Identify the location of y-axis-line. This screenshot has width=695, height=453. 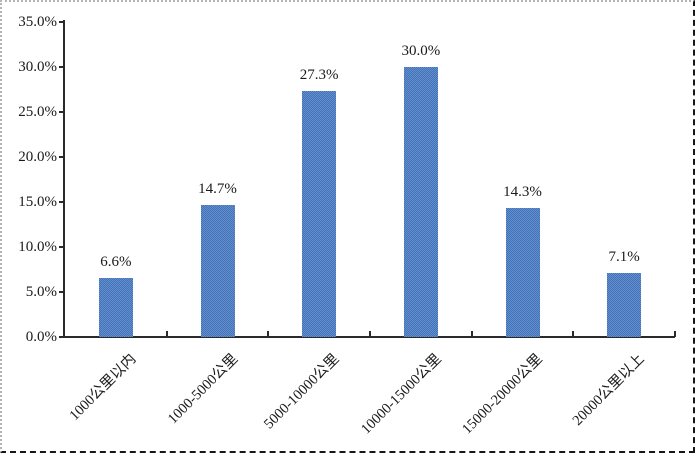
(64, 179).